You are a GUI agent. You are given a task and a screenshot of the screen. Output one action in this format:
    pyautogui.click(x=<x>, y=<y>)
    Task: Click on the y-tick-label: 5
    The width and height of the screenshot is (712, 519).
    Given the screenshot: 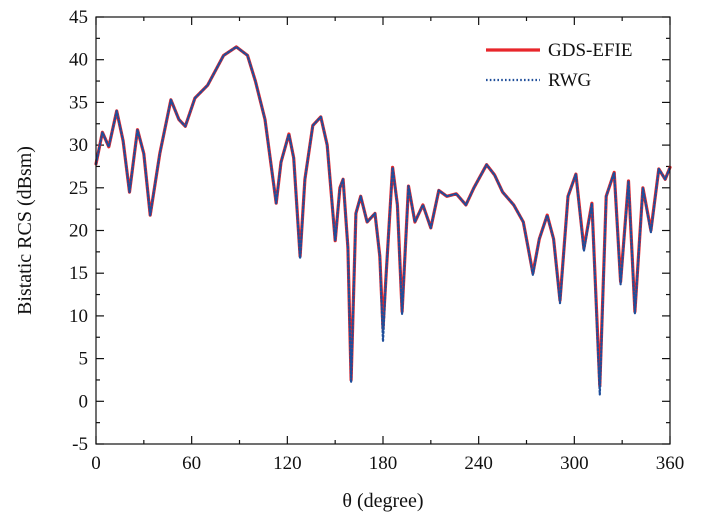 What is the action you would take?
    pyautogui.click(x=84, y=359)
    